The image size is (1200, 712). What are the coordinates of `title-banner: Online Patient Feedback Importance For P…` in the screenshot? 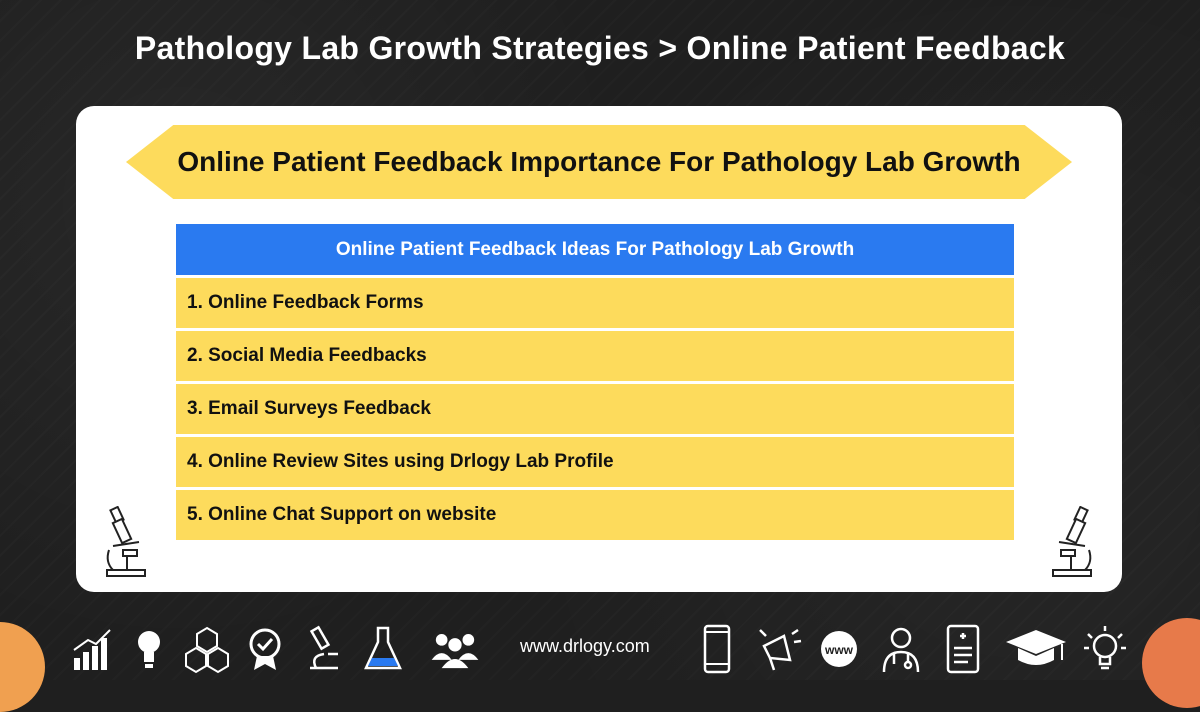 It's located at (599, 162).